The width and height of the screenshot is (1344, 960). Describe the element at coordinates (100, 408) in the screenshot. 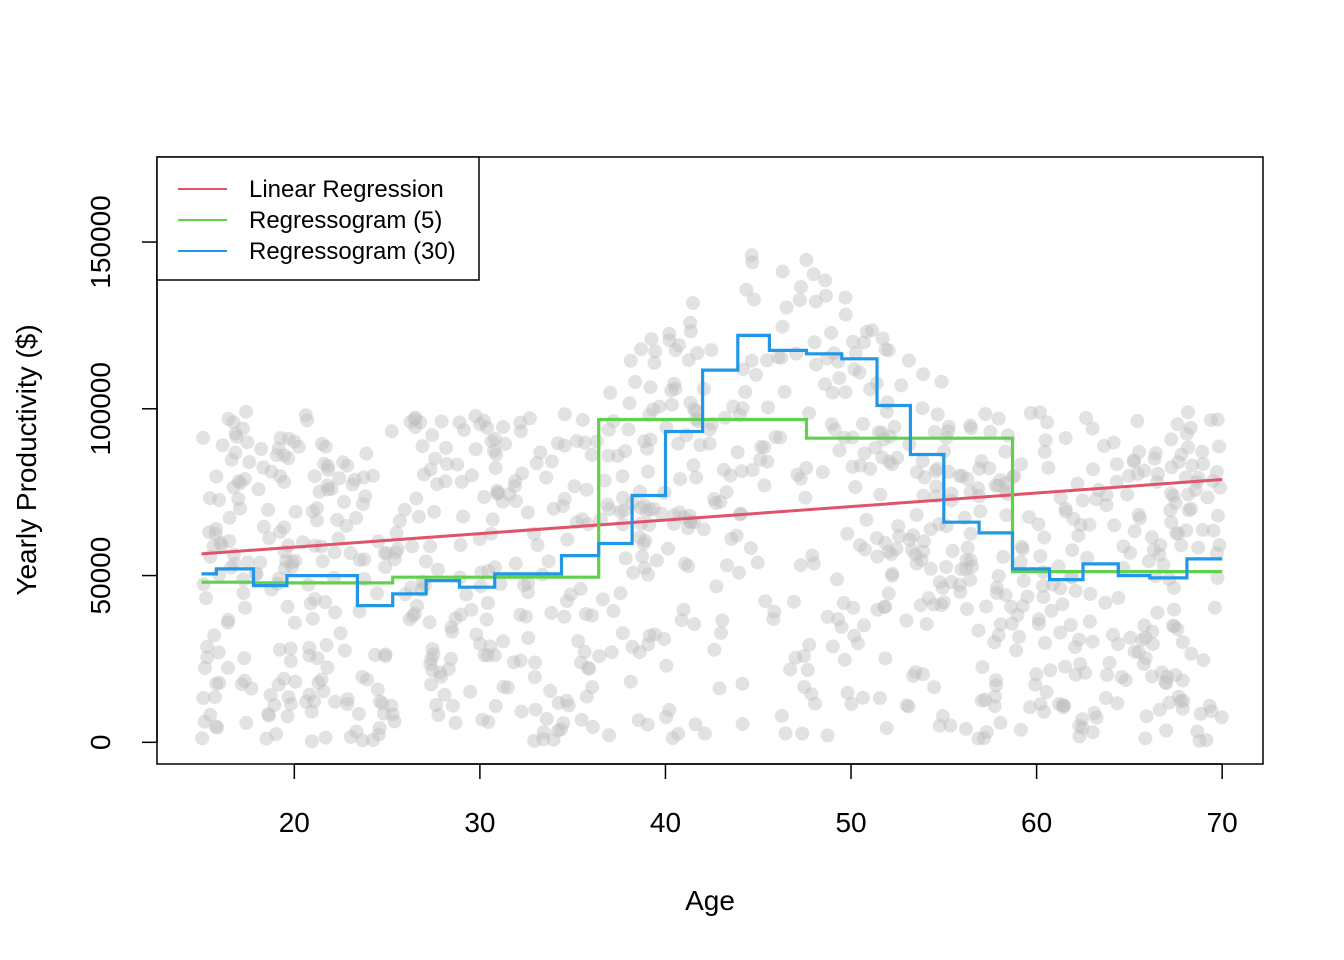

I see `y-tick-label: 100000` at that location.